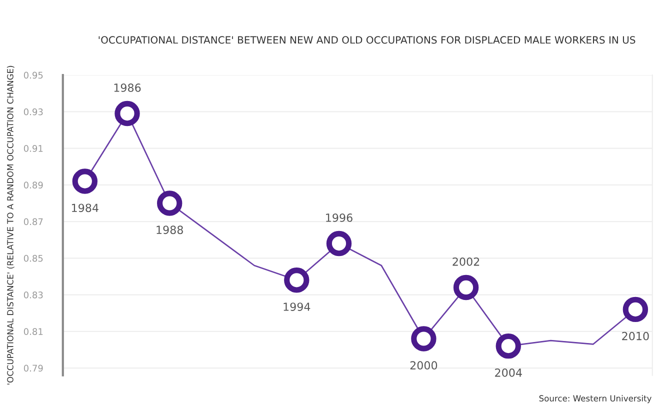 The height and width of the screenshot is (408, 655). Describe the element at coordinates (33, 258) in the screenshot. I see `y-tick-label: 0.85` at that location.